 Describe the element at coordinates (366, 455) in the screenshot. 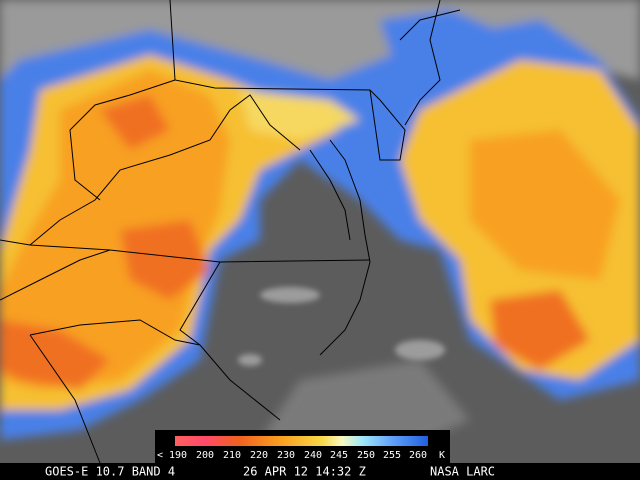

I see `colorbar-label: 250` at that location.